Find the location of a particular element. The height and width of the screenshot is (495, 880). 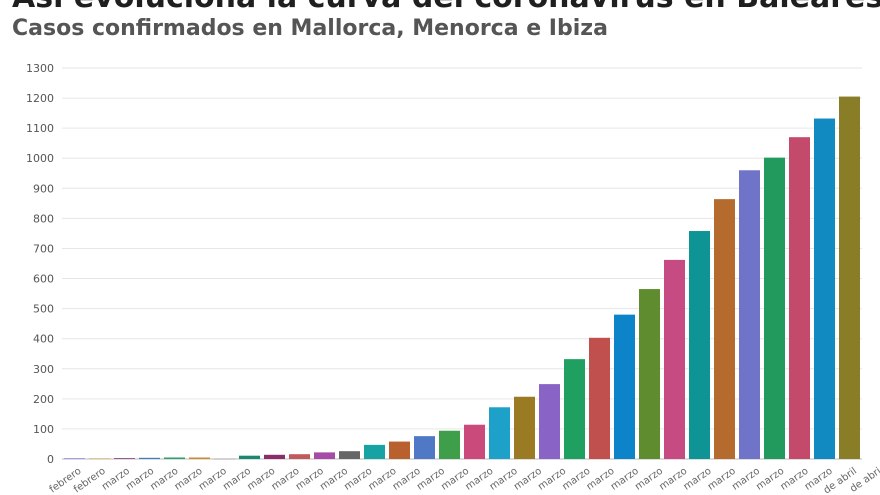

y-tick-label: 200 is located at coordinates (43, 399).